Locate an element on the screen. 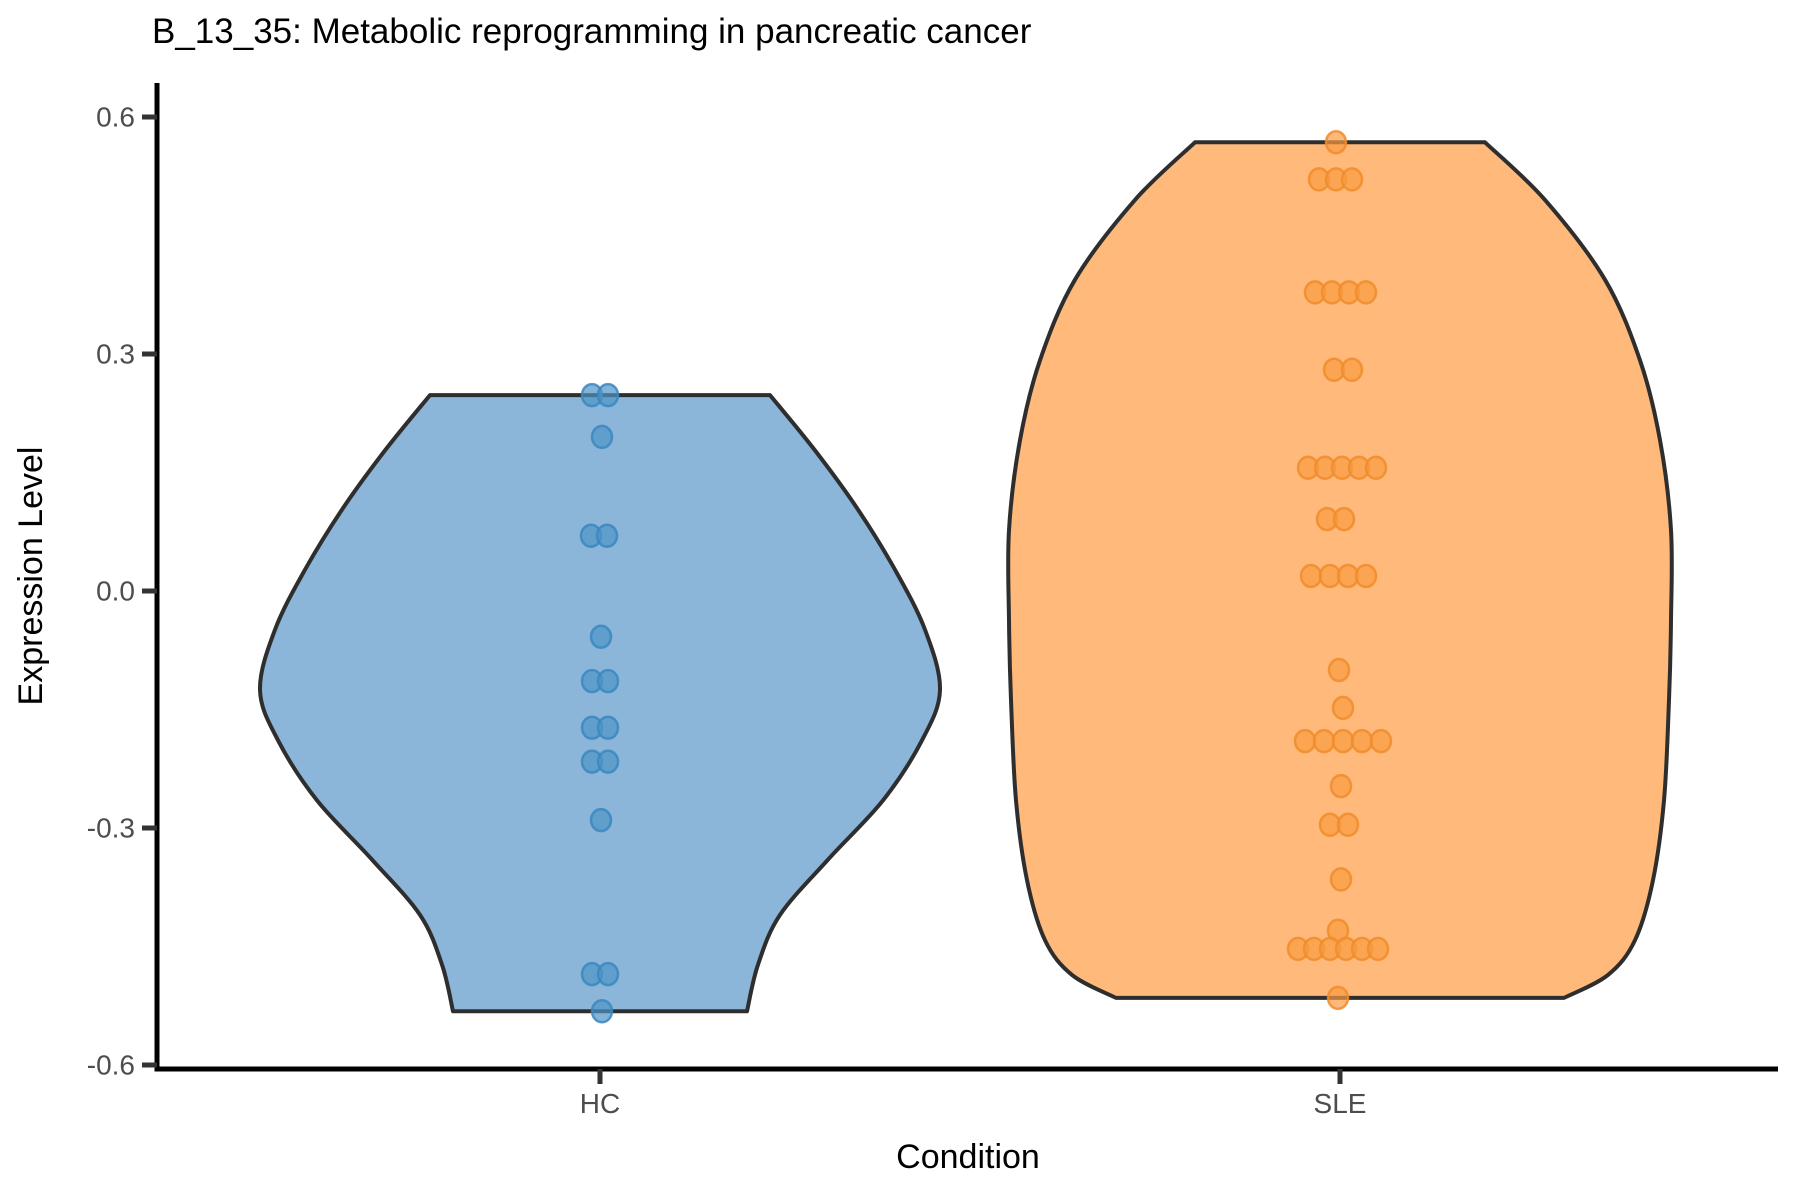 The height and width of the screenshot is (1200, 1800). x-tick-label: SLE is located at coordinates (1340, 1103).